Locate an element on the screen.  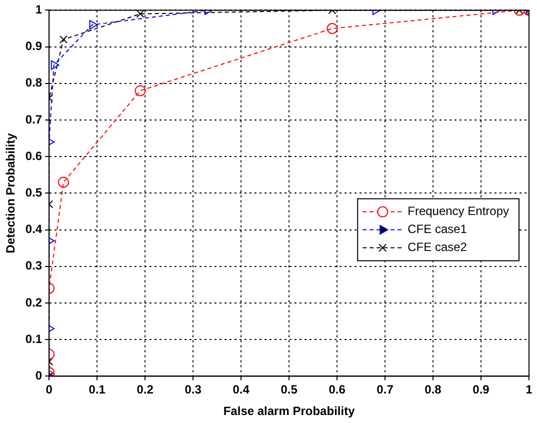
x-tick-label: 0.4 is located at coordinates (241, 389).